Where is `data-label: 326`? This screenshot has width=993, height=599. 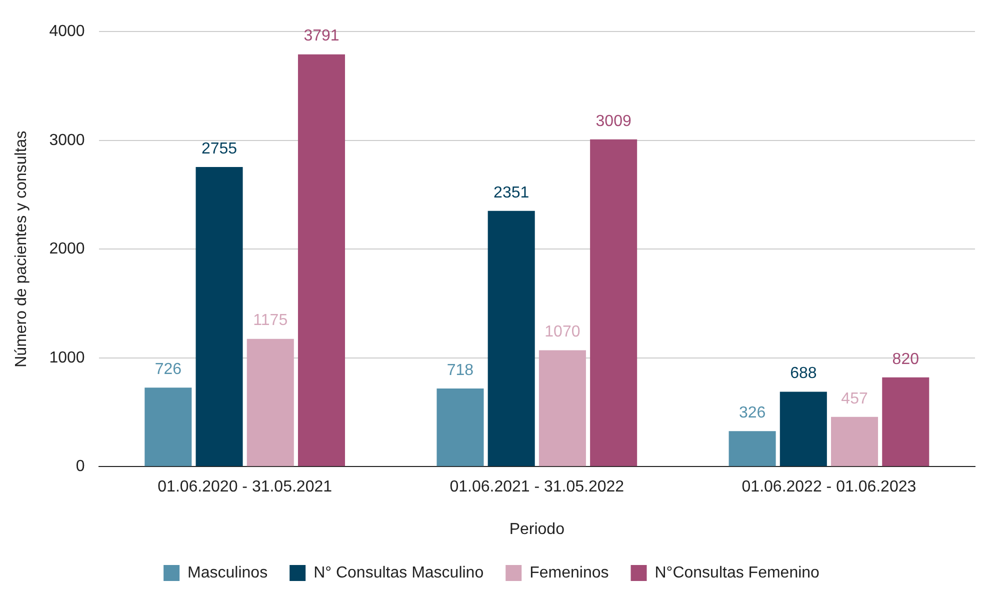 data-label: 326 is located at coordinates (752, 413).